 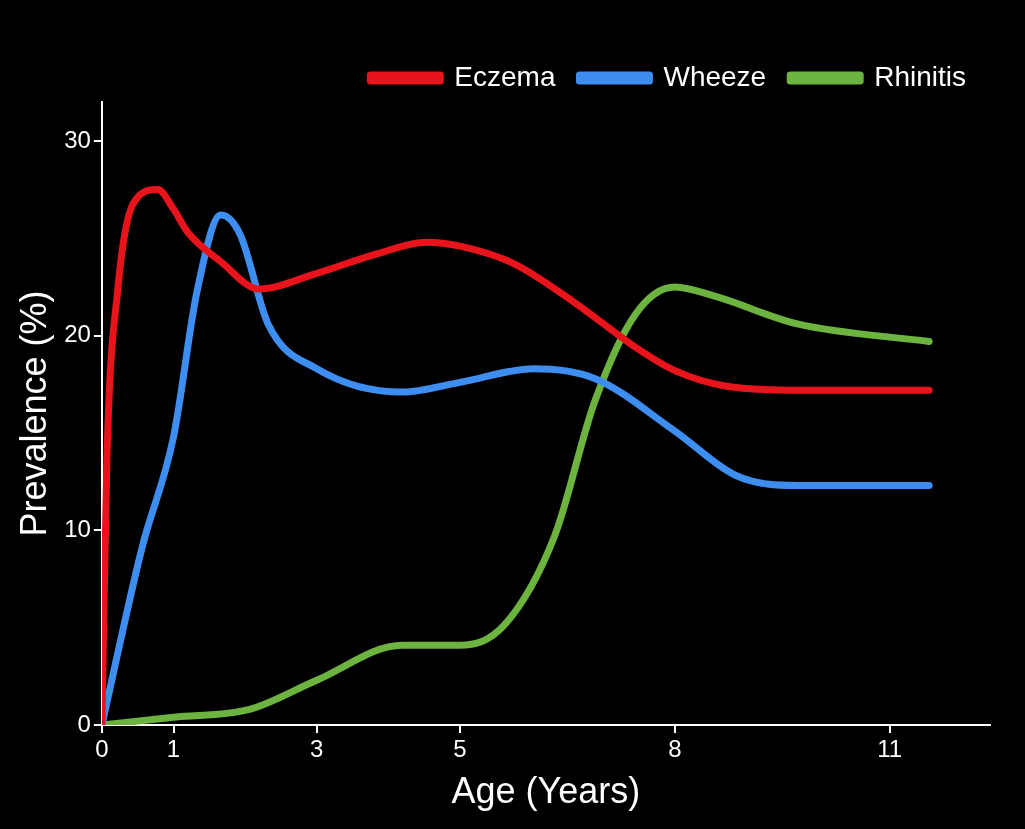 I want to click on legend-label: Wheeze, so click(x=715, y=76).